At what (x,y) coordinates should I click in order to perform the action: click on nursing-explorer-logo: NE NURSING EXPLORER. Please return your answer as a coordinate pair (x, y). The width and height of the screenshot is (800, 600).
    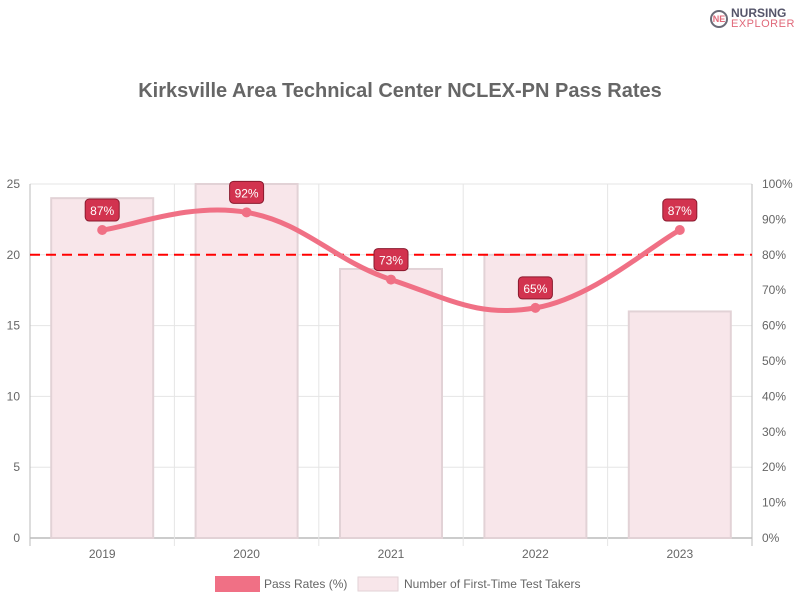
    Looking at the image, I should click on (752, 18).